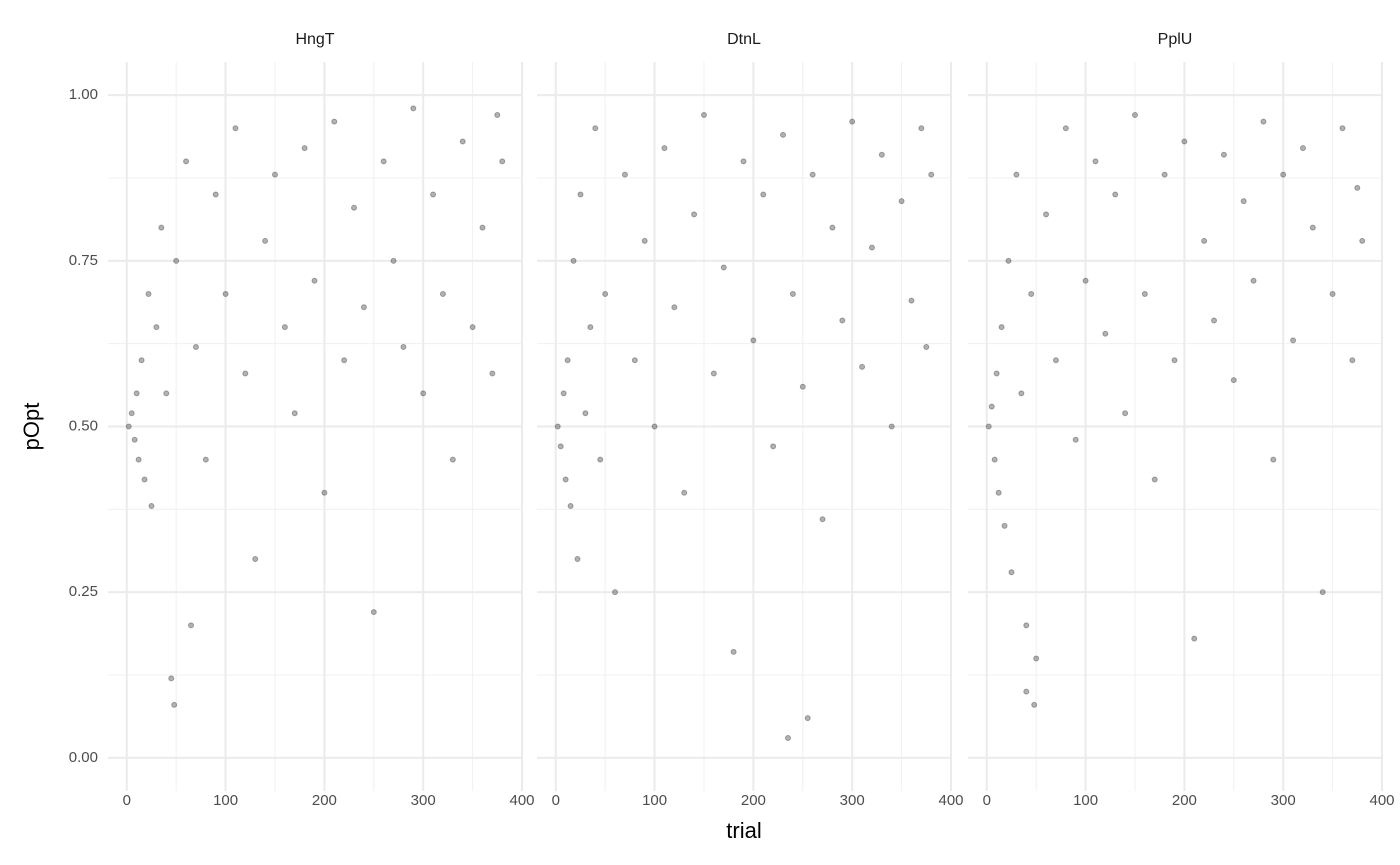 This screenshot has height=865, width=1400. What do you see at coordinates (744, 39) in the screenshot?
I see `facet-title: DtnL` at bounding box center [744, 39].